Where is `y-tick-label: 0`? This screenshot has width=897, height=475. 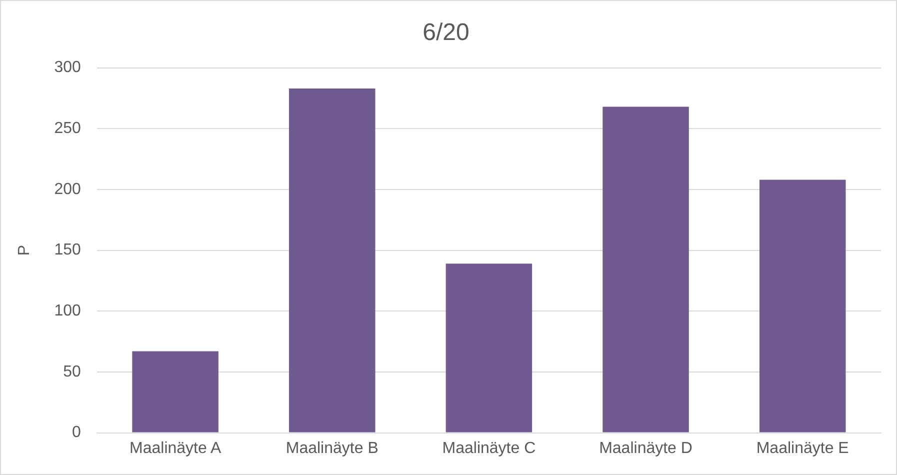 y-tick-label: 0 is located at coordinates (76, 433).